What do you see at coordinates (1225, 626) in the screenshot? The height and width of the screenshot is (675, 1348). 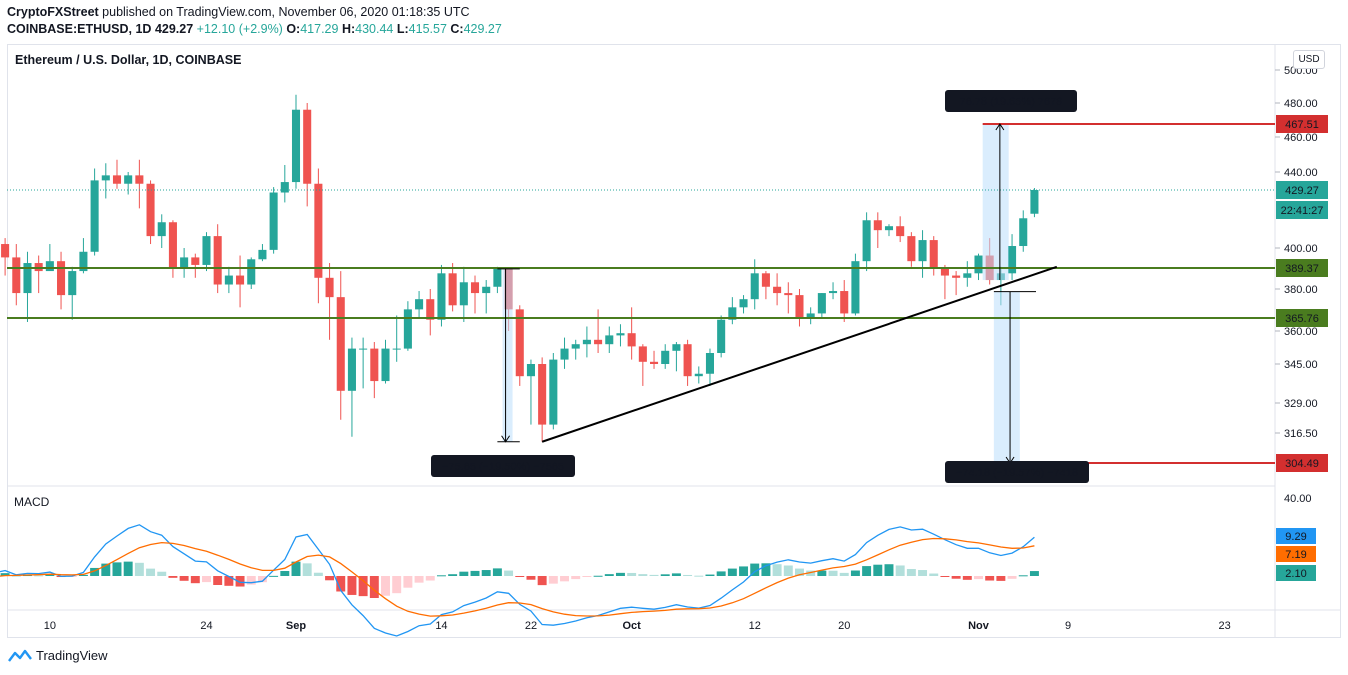 I see `x-tick-label: 23` at bounding box center [1225, 626].